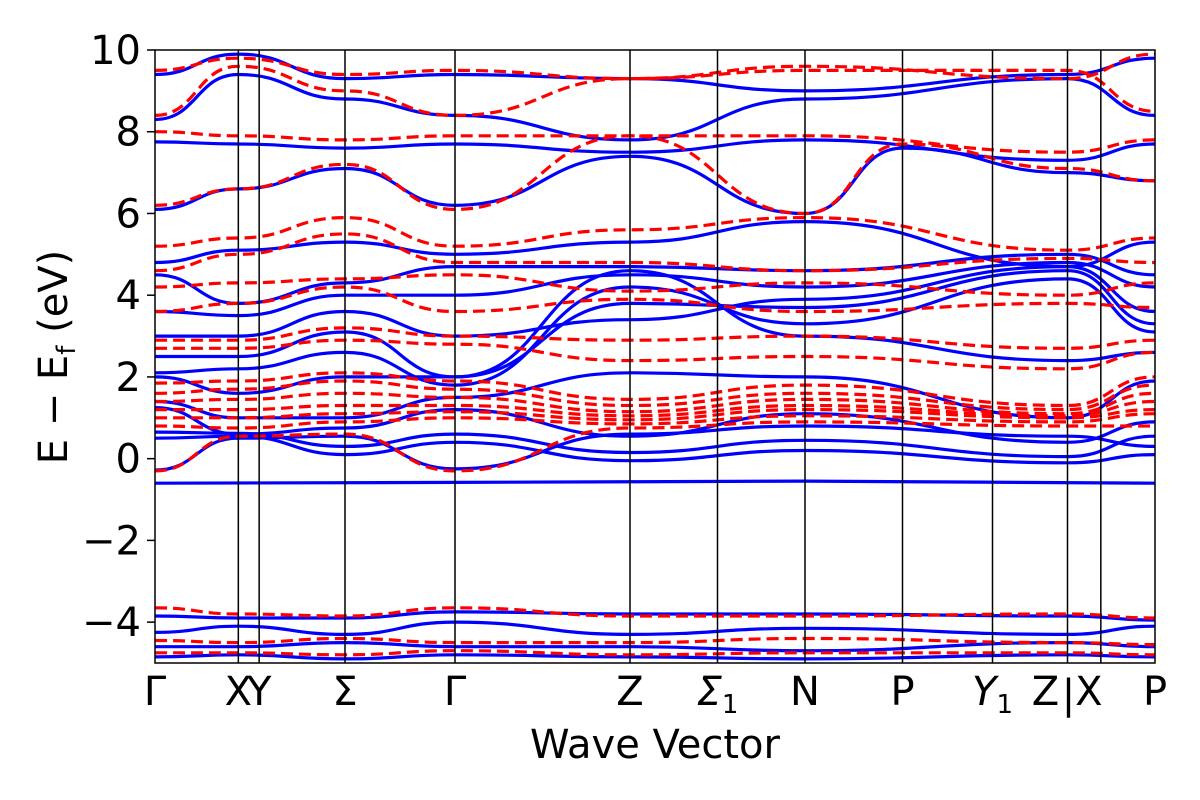 Image resolution: width=1200 pixels, height=800 pixels. Describe the element at coordinates (111, 623) in the screenshot. I see `y-tick-label: −4` at that location.